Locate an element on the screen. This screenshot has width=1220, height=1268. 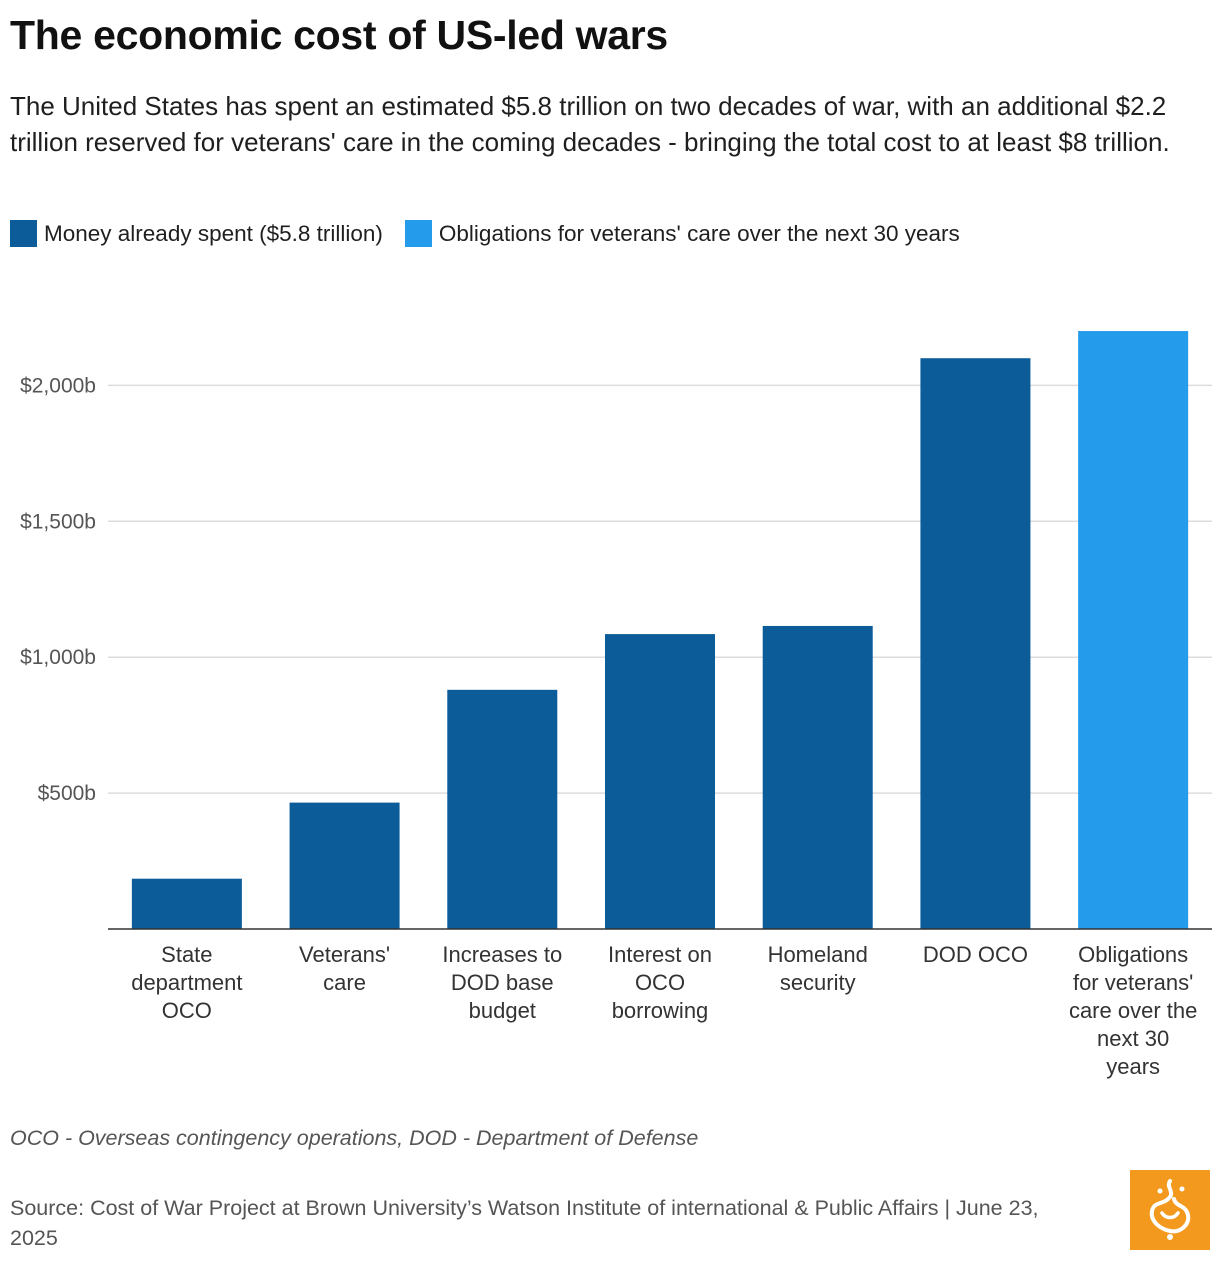
x-category-label: State department OCO is located at coordinates (186, 982).